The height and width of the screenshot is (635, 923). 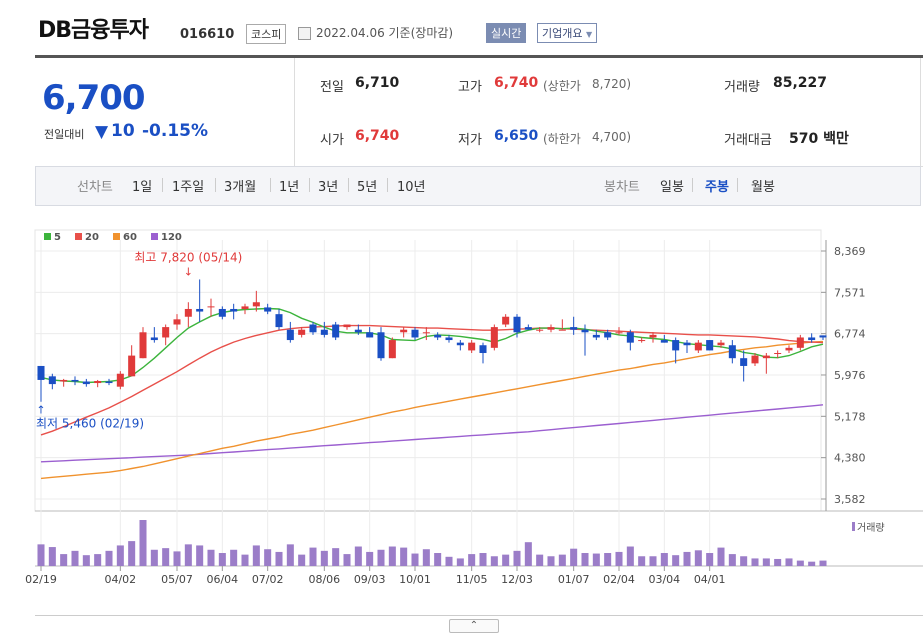 I want to click on current-price: 6,700, so click(x=94, y=98).